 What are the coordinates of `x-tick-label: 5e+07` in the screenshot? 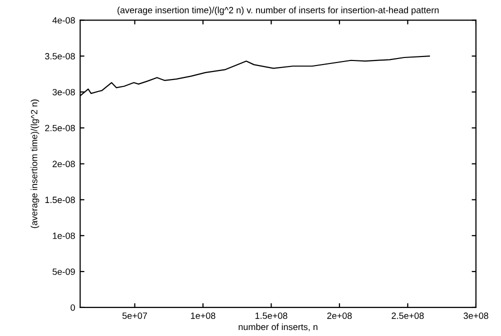 It's located at (134, 315).